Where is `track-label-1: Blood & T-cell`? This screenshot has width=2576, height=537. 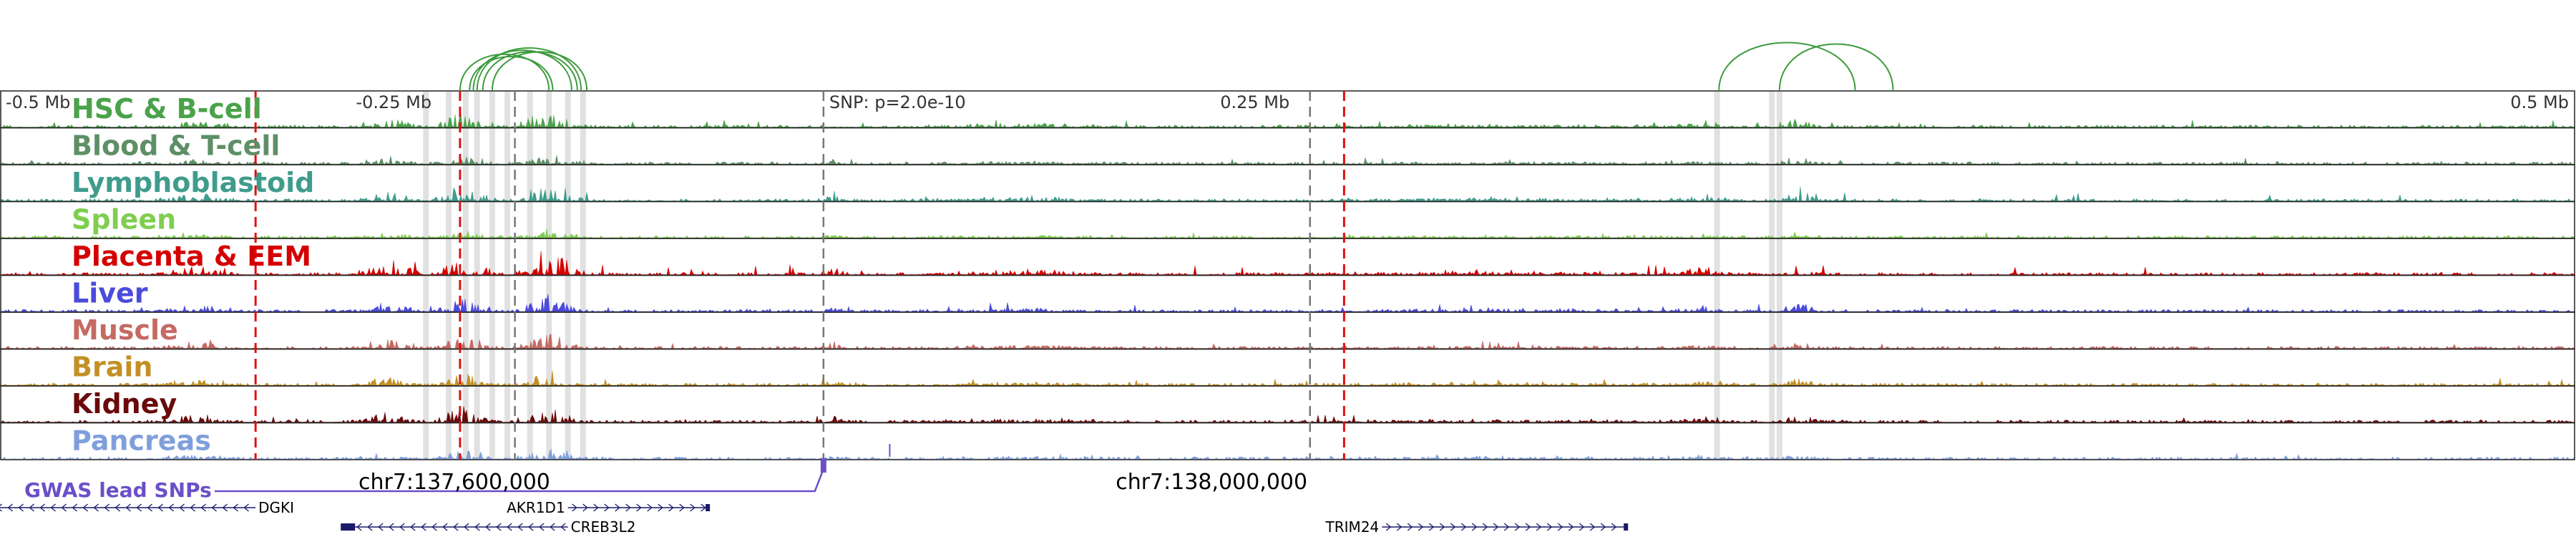 track-label-1: Blood & T-cell is located at coordinates (176, 146).